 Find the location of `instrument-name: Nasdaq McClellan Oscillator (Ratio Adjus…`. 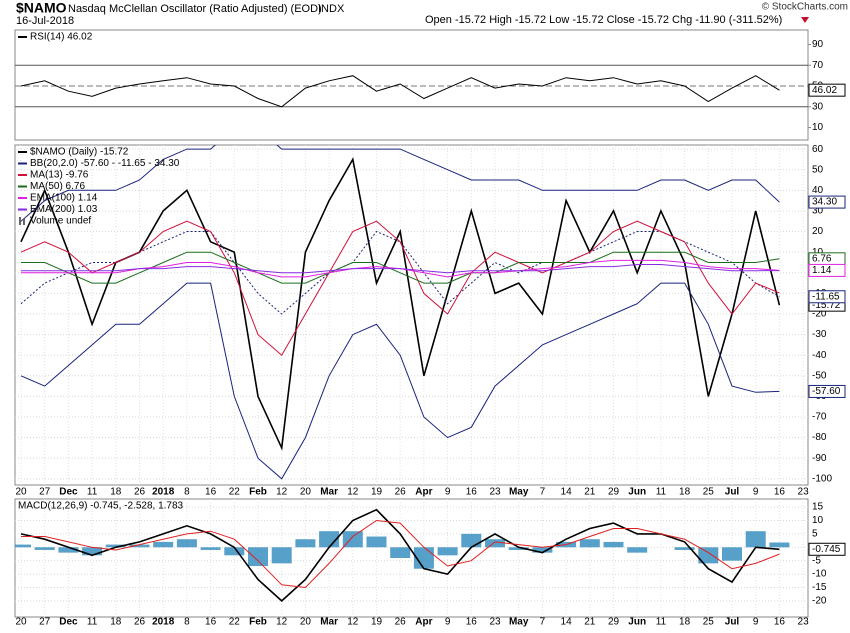

instrument-name: Nasdaq McClellan Oscillator (Ratio Adjus… is located at coordinates (195, 9).